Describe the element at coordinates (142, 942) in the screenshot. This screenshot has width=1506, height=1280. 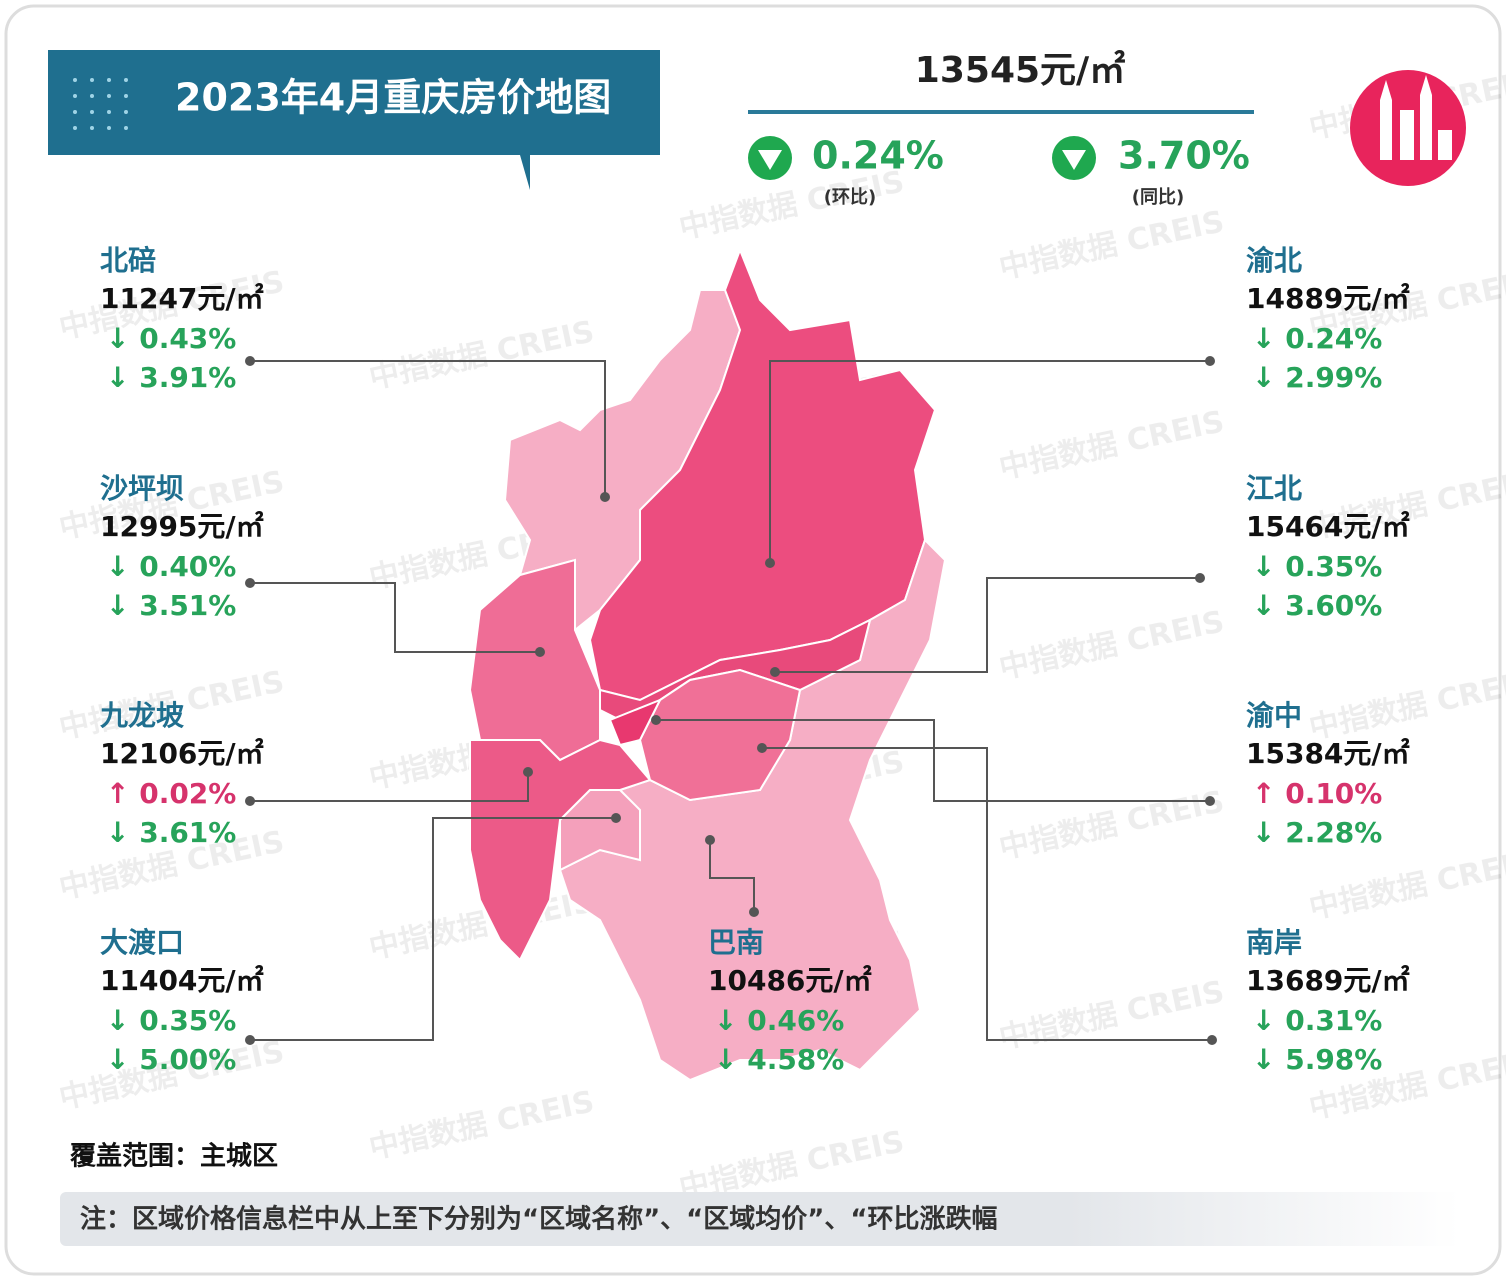
I see `district-name: 大渡口` at that location.